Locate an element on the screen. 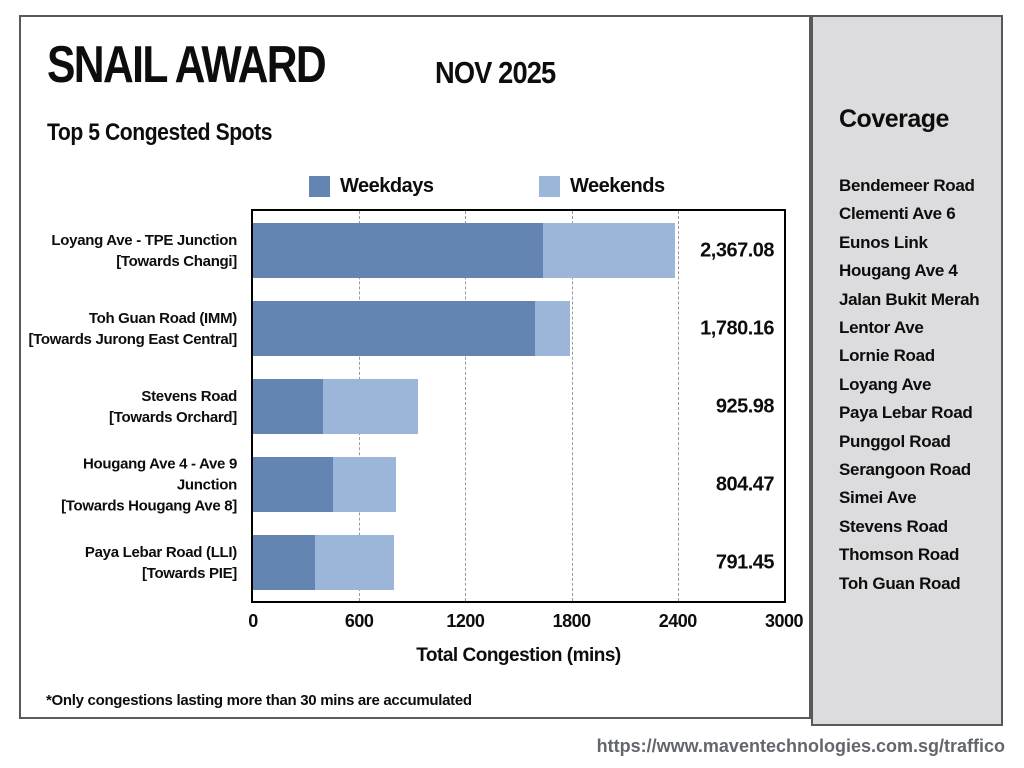 This screenshot has height=768, width=1024. coverage-item: Hougang Ave 4 is located at coordinates (898, 271).